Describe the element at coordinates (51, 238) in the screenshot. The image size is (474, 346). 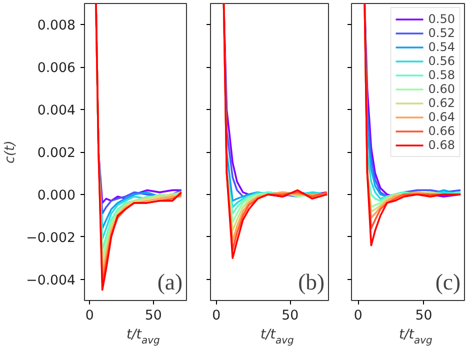
I see `y-tick-label: −0.002` at that location.